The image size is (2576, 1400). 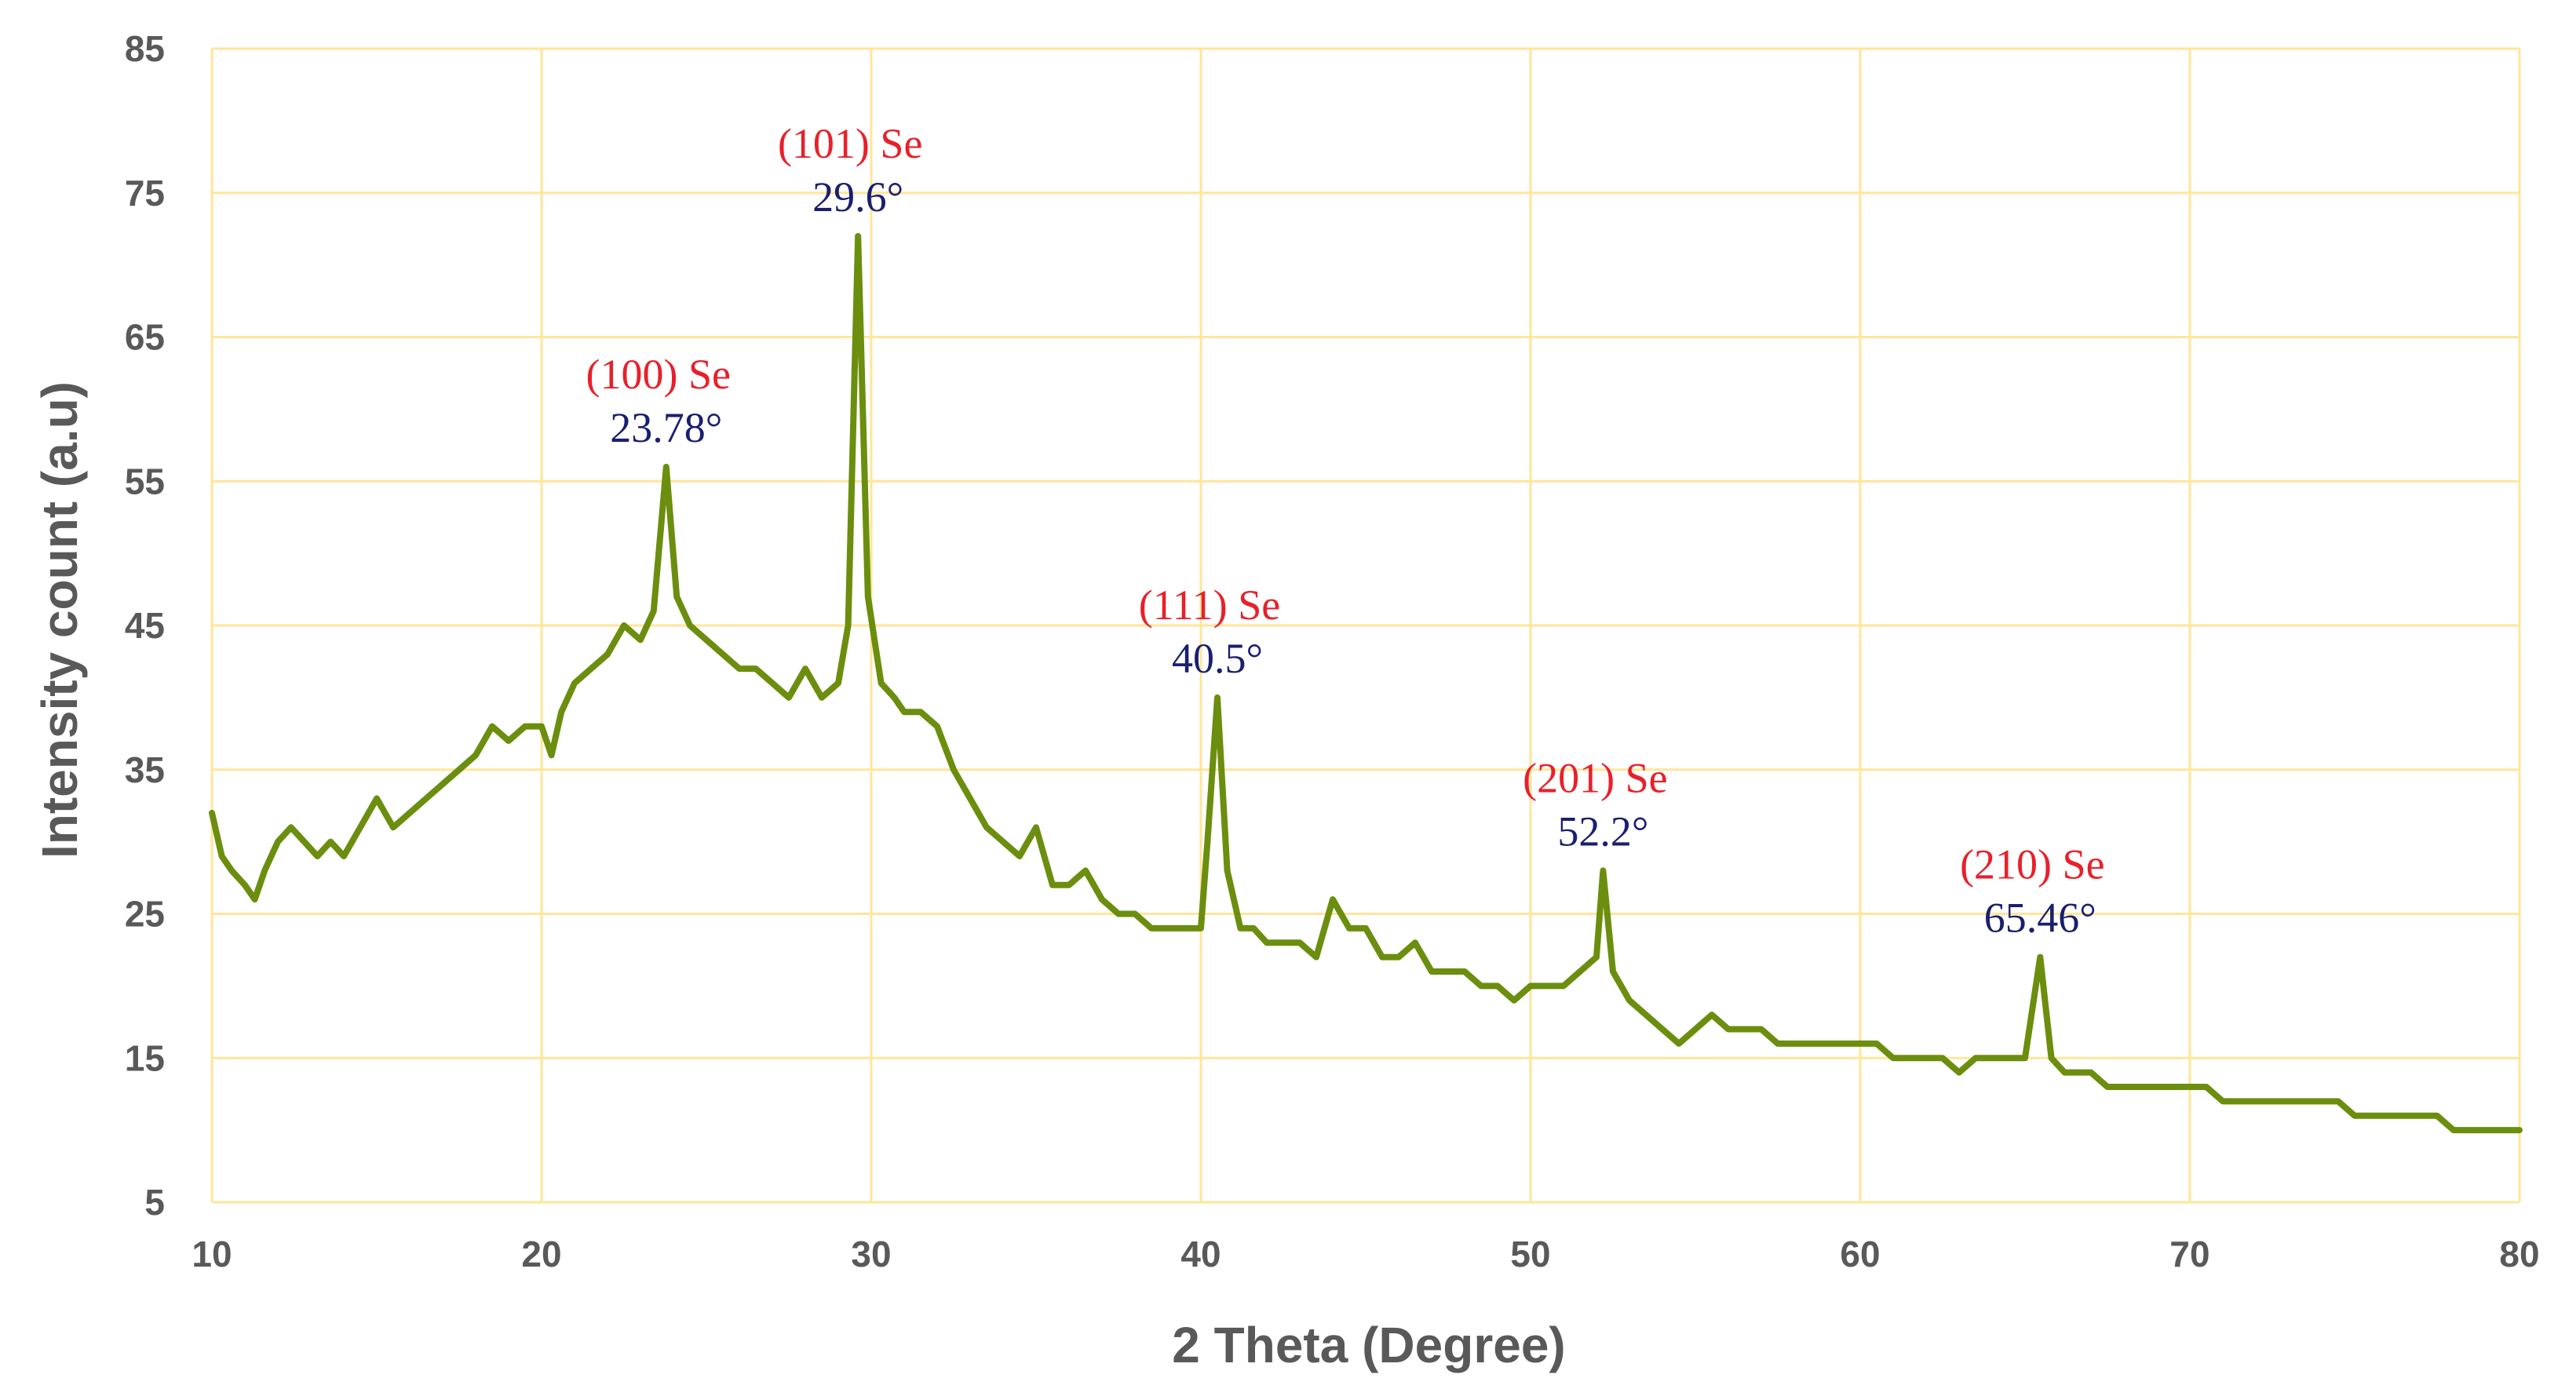 I want to click on x-tick-label: 50, so click(x=1530, y=1254).